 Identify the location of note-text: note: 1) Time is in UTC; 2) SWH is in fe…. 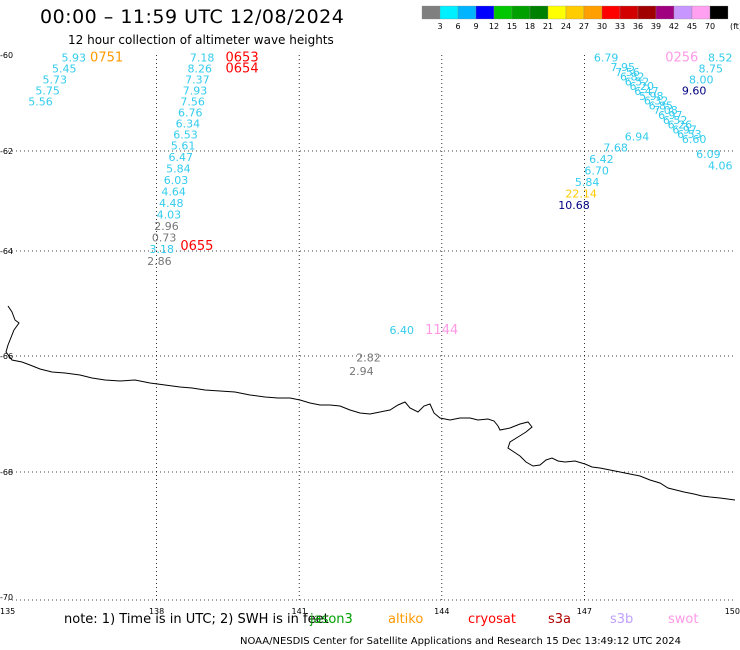
(196, 619).